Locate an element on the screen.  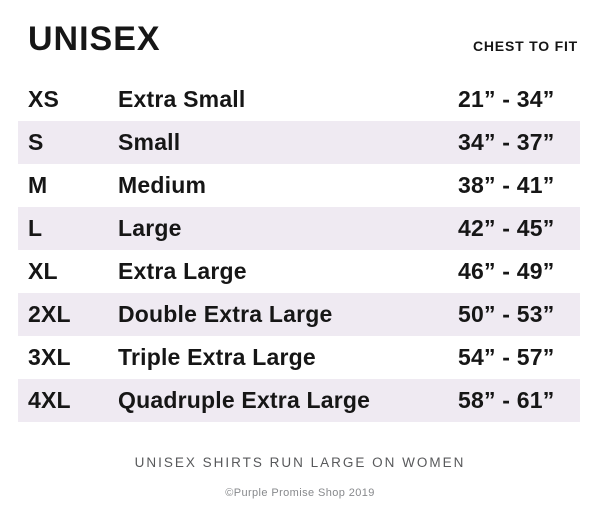
chart-header: UNISEX CHEST TO FIT is located at coordinates (303, 37).